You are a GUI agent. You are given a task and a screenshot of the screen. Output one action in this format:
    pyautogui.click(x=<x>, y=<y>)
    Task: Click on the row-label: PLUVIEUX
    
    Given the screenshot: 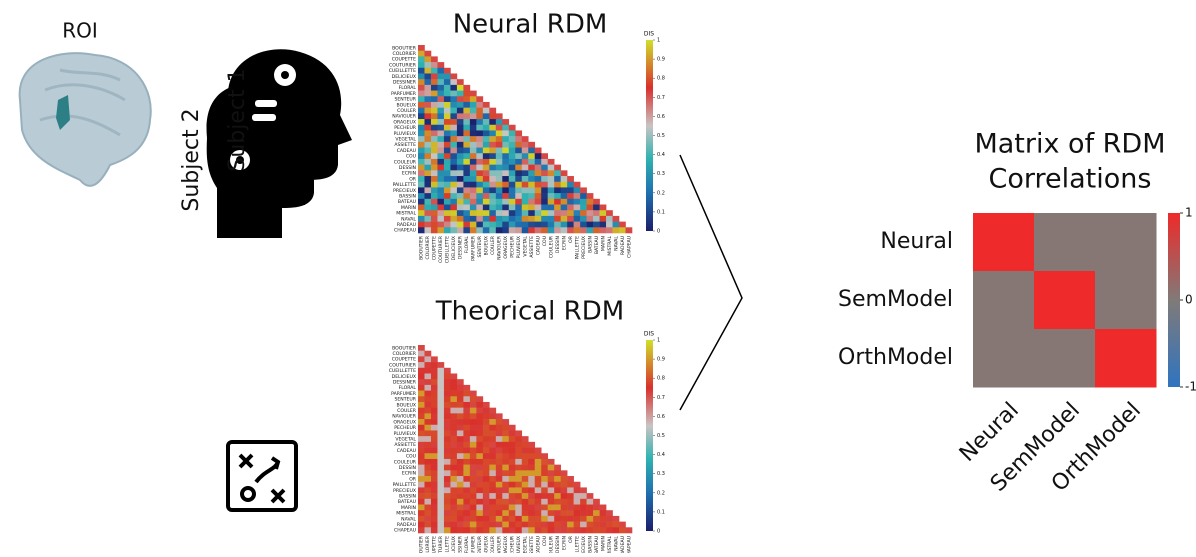 What is the action you would take?
    pyautogui.click(x=405, y=434)
    